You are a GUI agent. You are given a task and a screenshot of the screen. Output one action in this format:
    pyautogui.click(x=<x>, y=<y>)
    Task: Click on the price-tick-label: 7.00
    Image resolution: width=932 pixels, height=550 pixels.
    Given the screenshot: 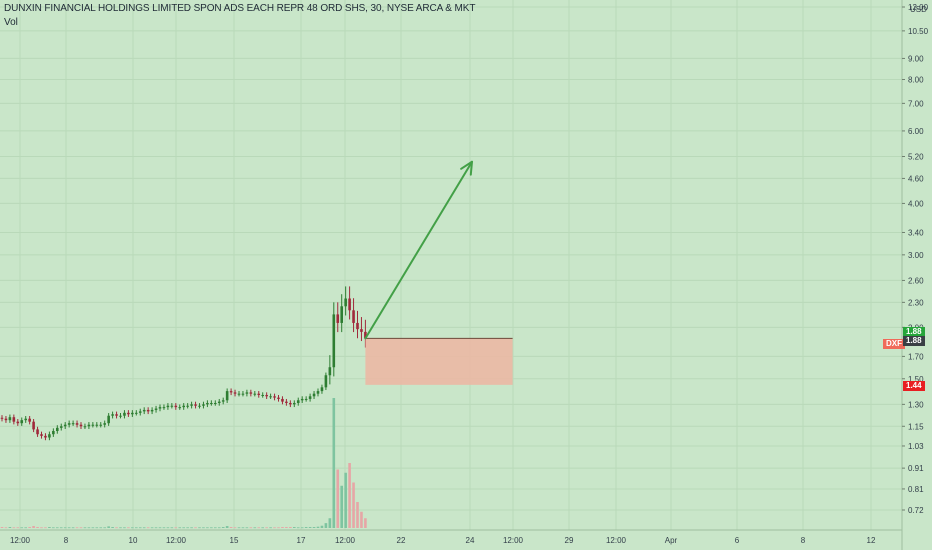 What is the action you would take?
    pyautogui.click(x=916, y=103)
    